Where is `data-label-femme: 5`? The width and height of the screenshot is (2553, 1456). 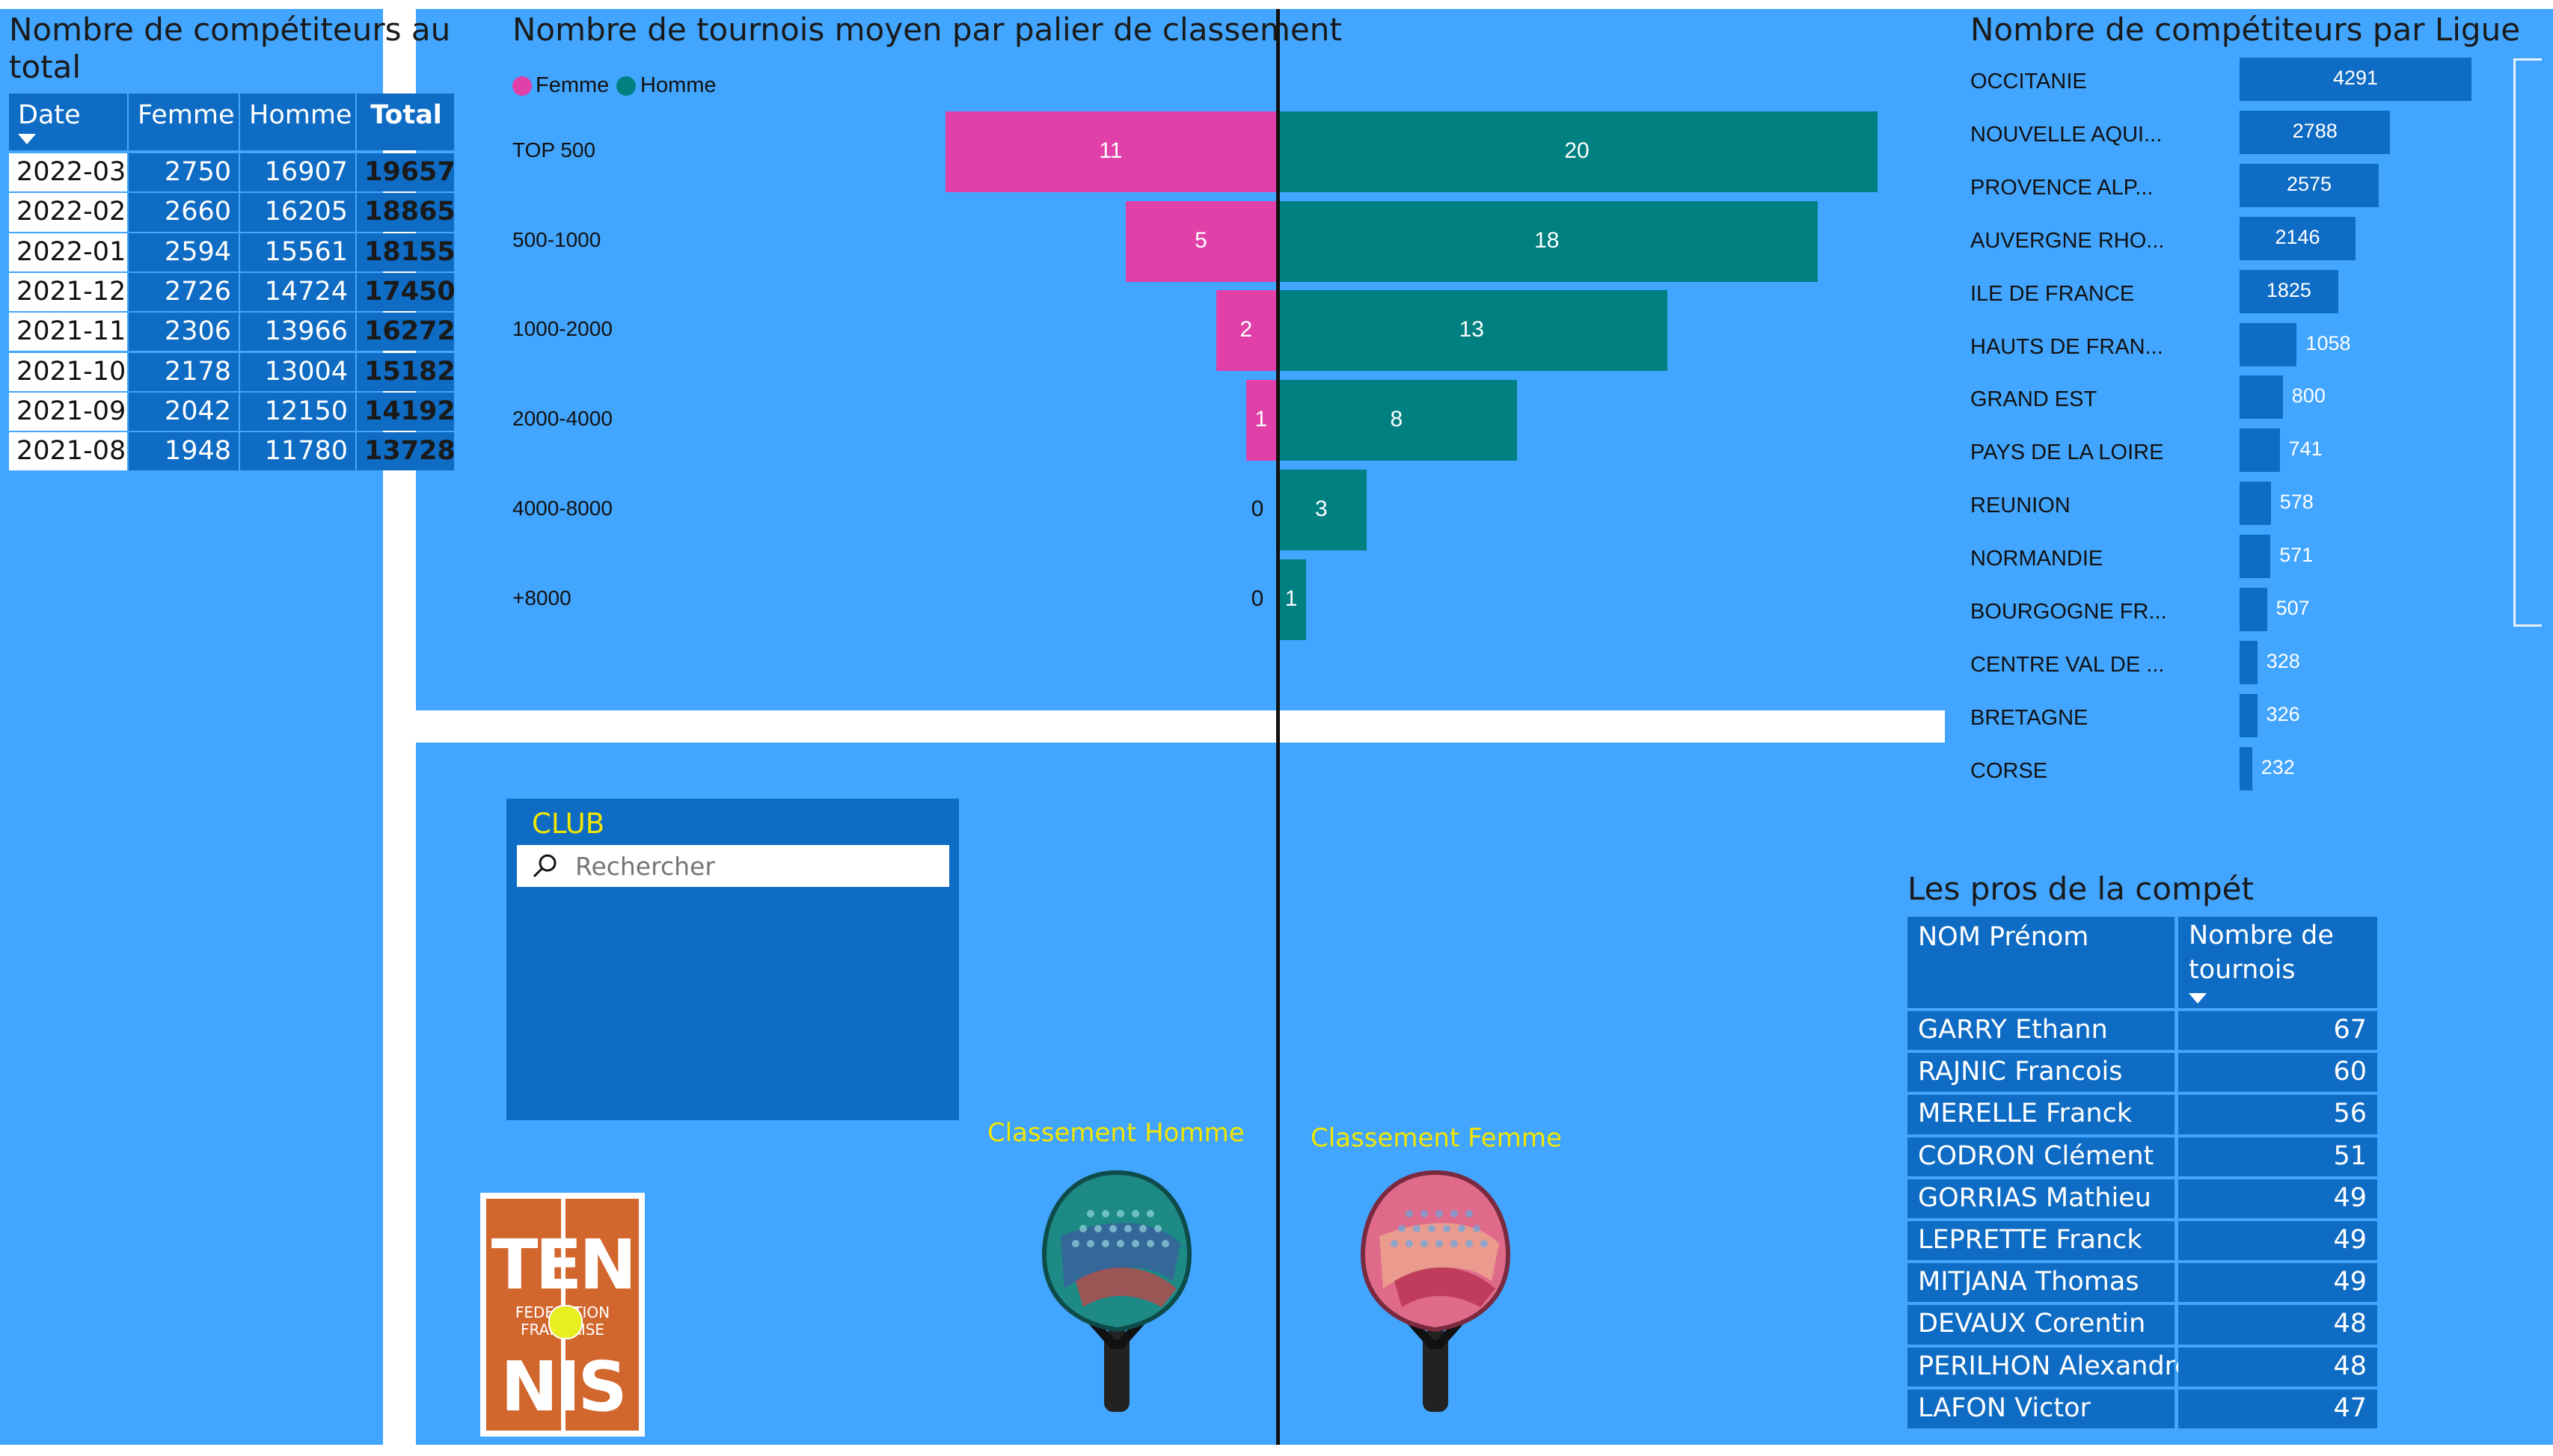
data-label-femme: 5 is located at coordinates (1201, 240).